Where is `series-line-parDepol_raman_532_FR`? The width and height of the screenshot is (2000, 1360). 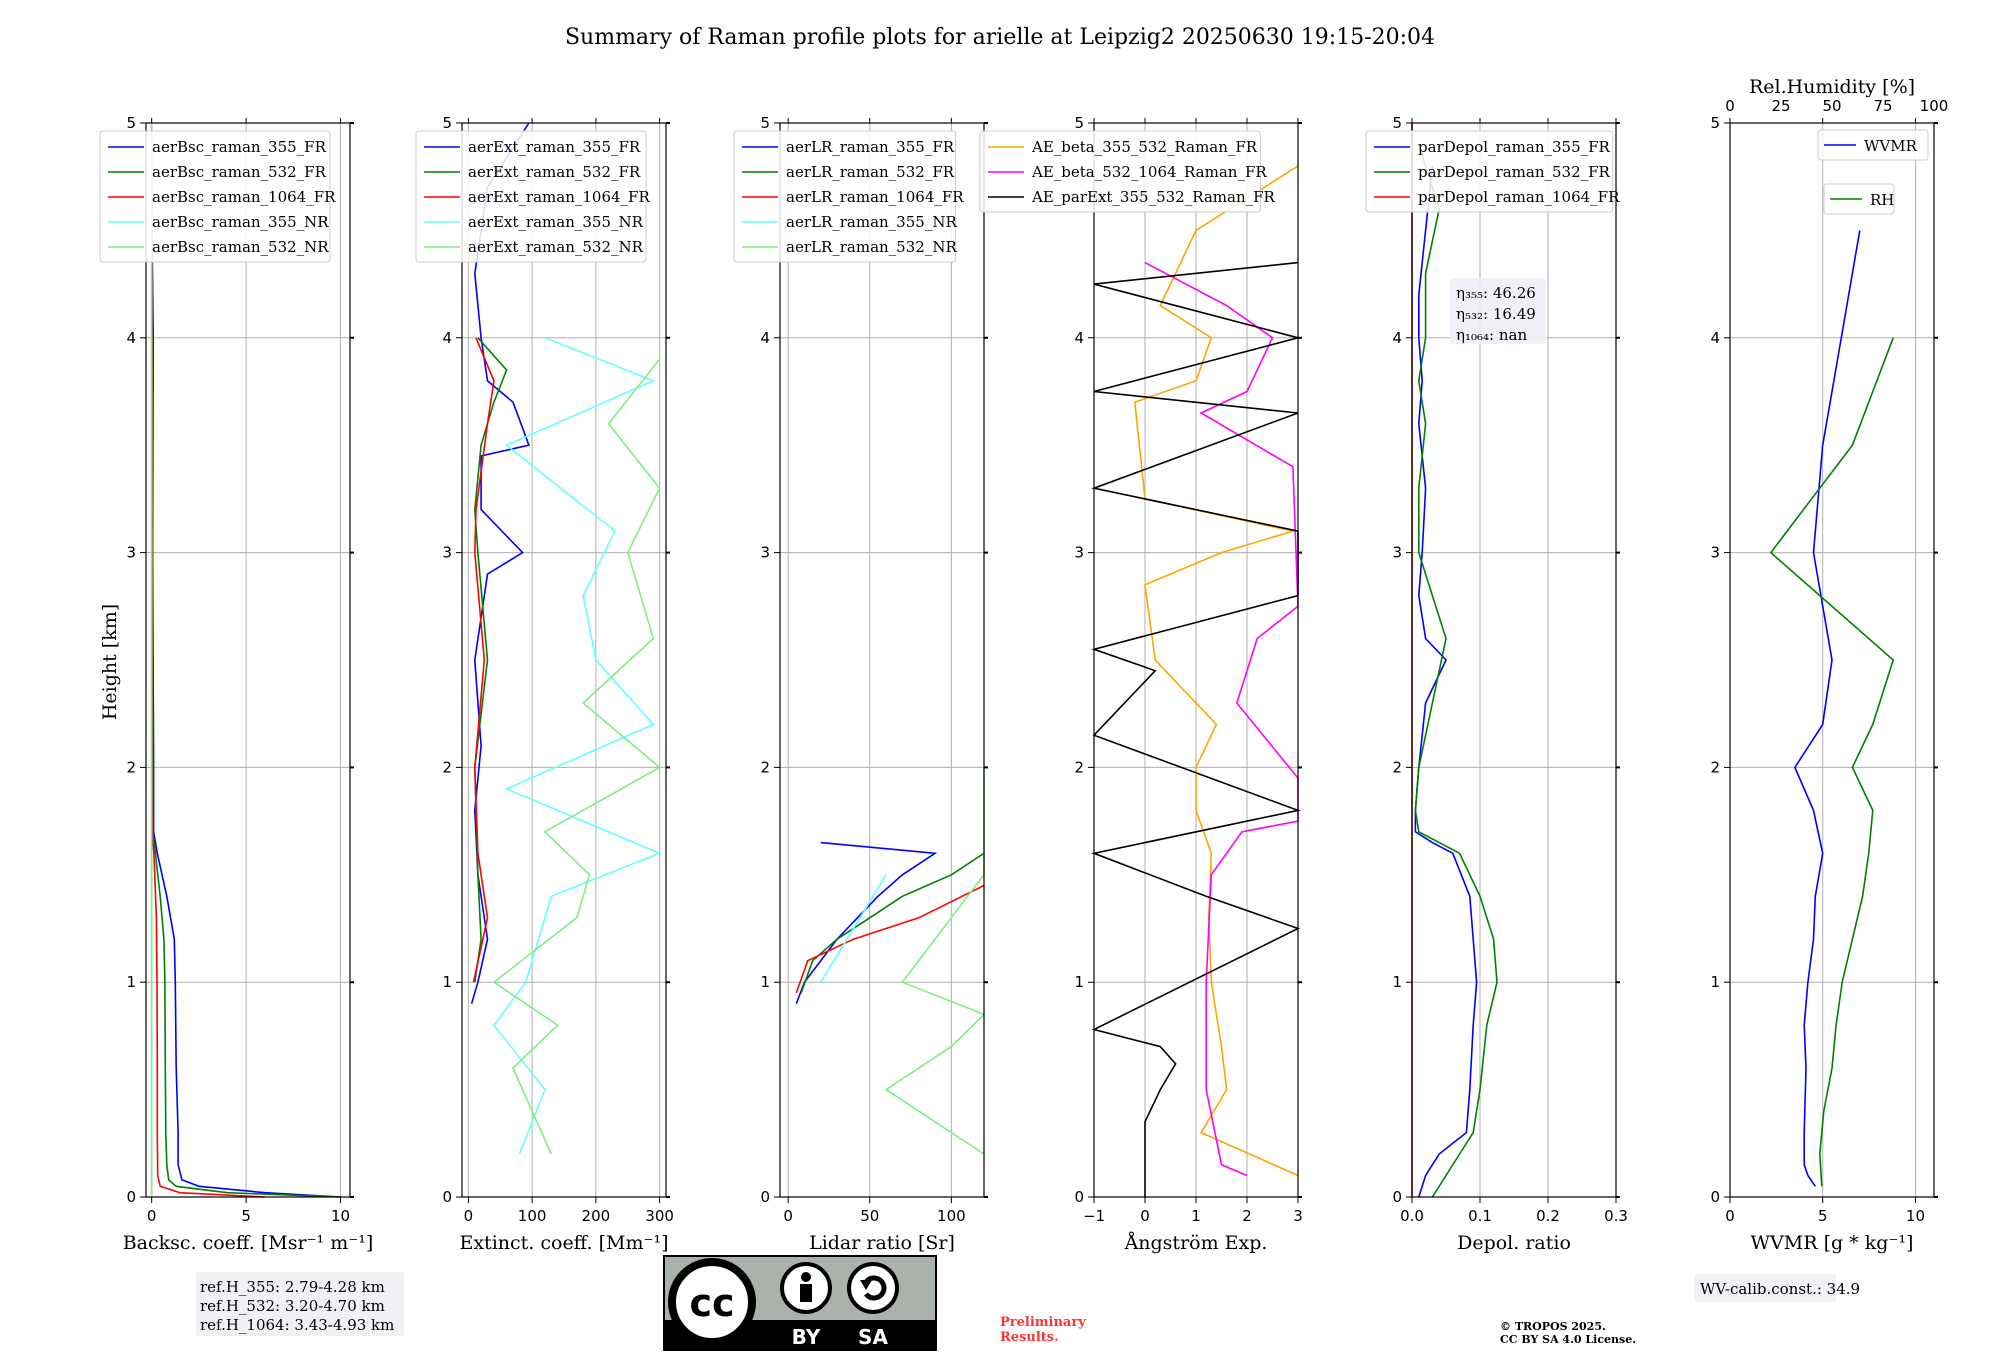
series-line-parDepol_raman_532_FR is located at coordinates (1456, 671).